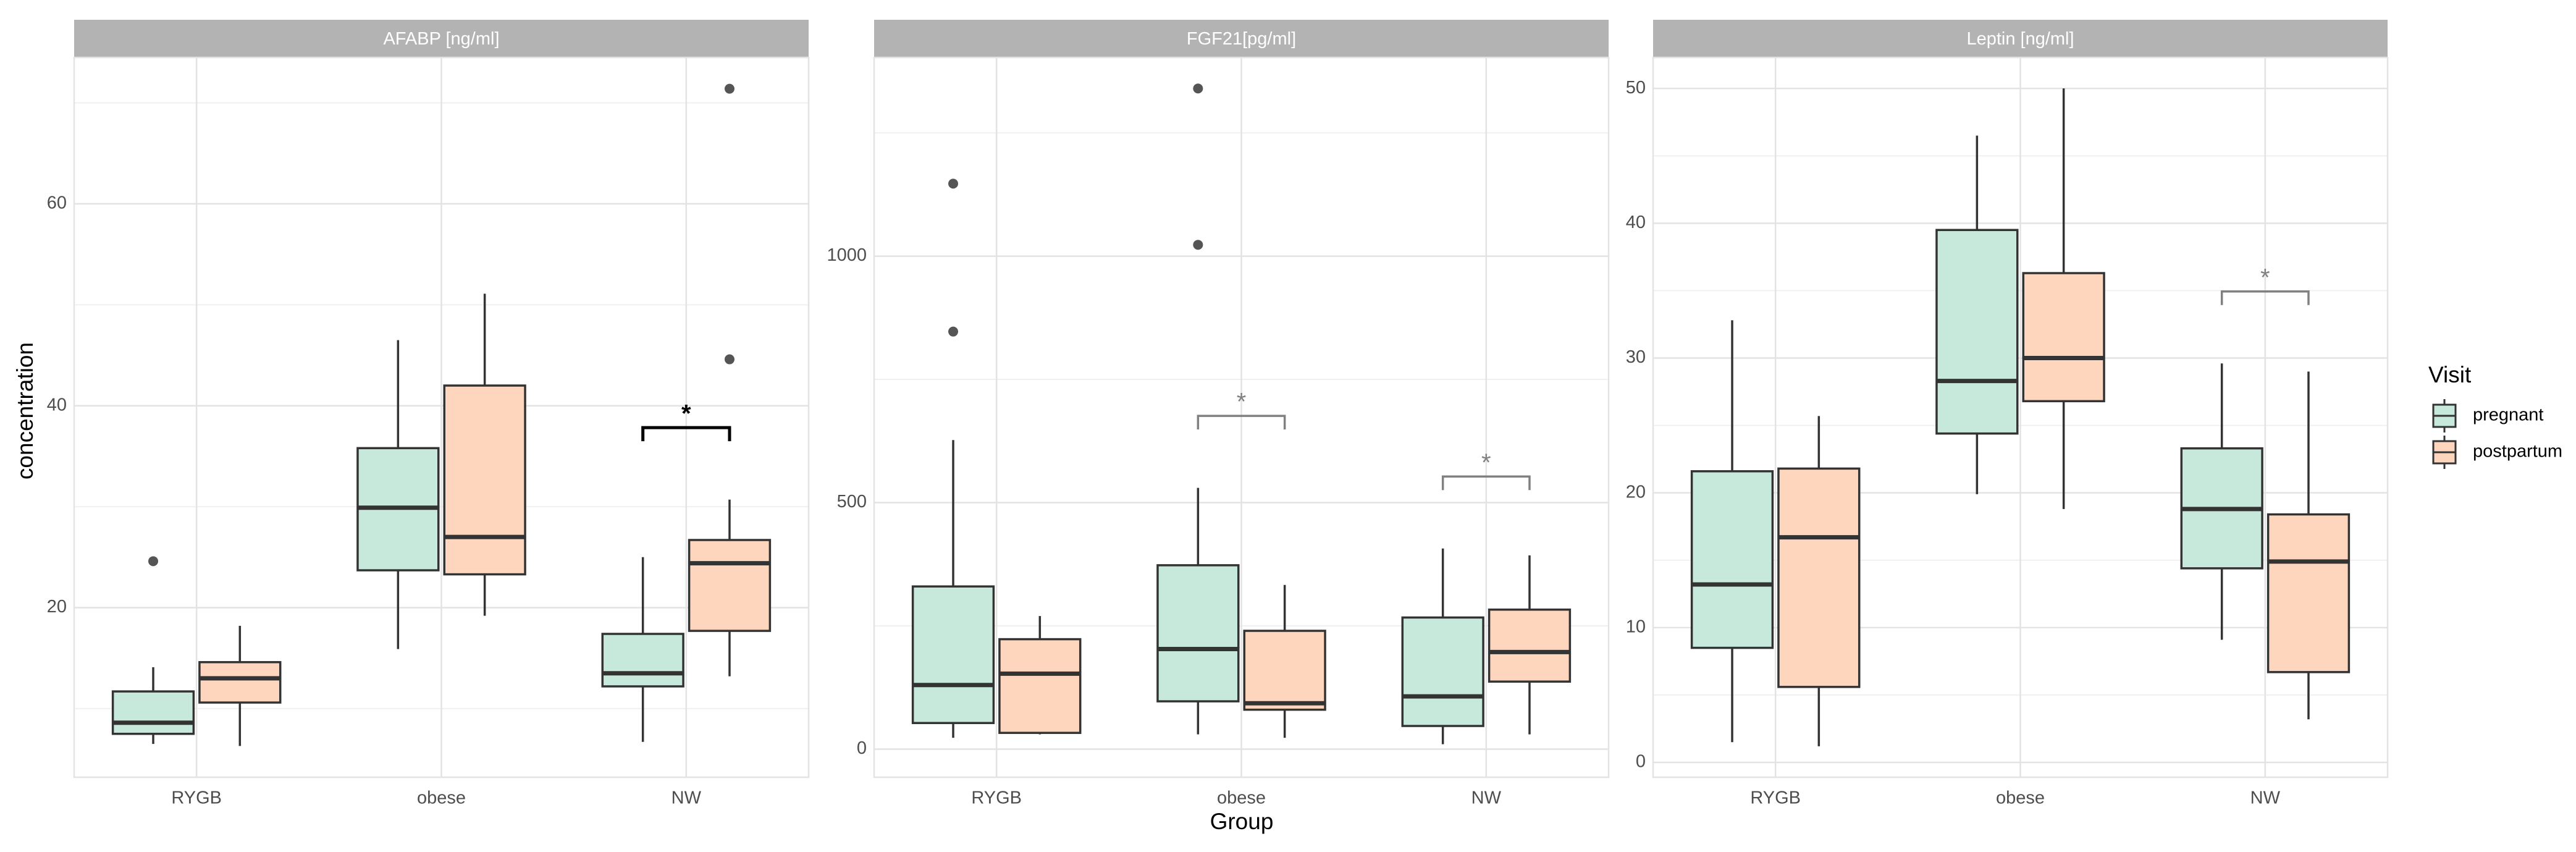 Image resolution: width=2576 pixels, height=852 pixels. What do you see at coordinates (2517, 452) in the screenshot?
I see `legend-label: postpartum` at bounding box center [2517, 452].